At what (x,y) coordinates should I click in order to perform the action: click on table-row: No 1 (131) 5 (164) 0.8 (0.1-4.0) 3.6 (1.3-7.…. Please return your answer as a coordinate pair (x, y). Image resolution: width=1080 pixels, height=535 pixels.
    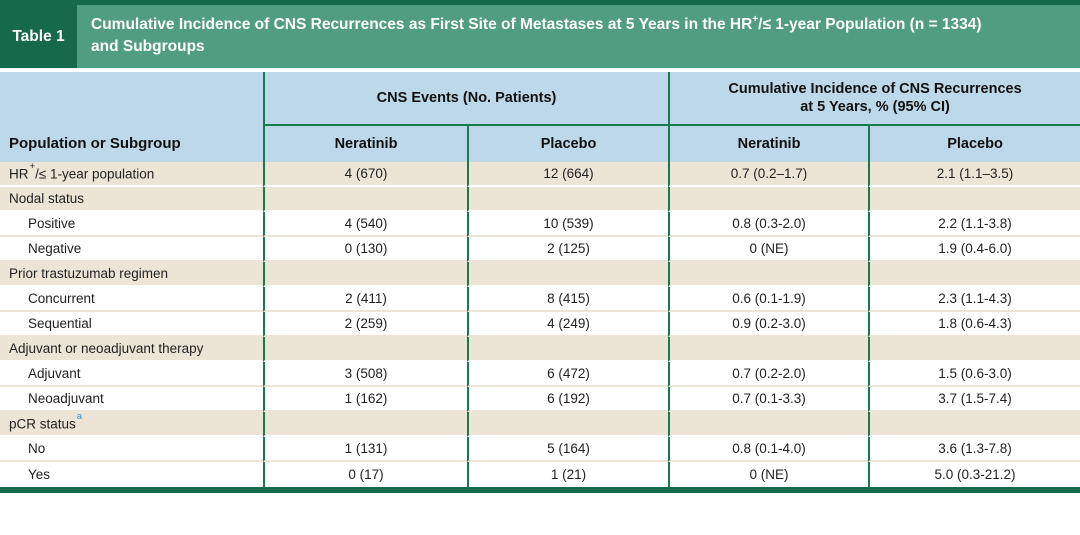
    Looking at the image, I should click on (540, 449).